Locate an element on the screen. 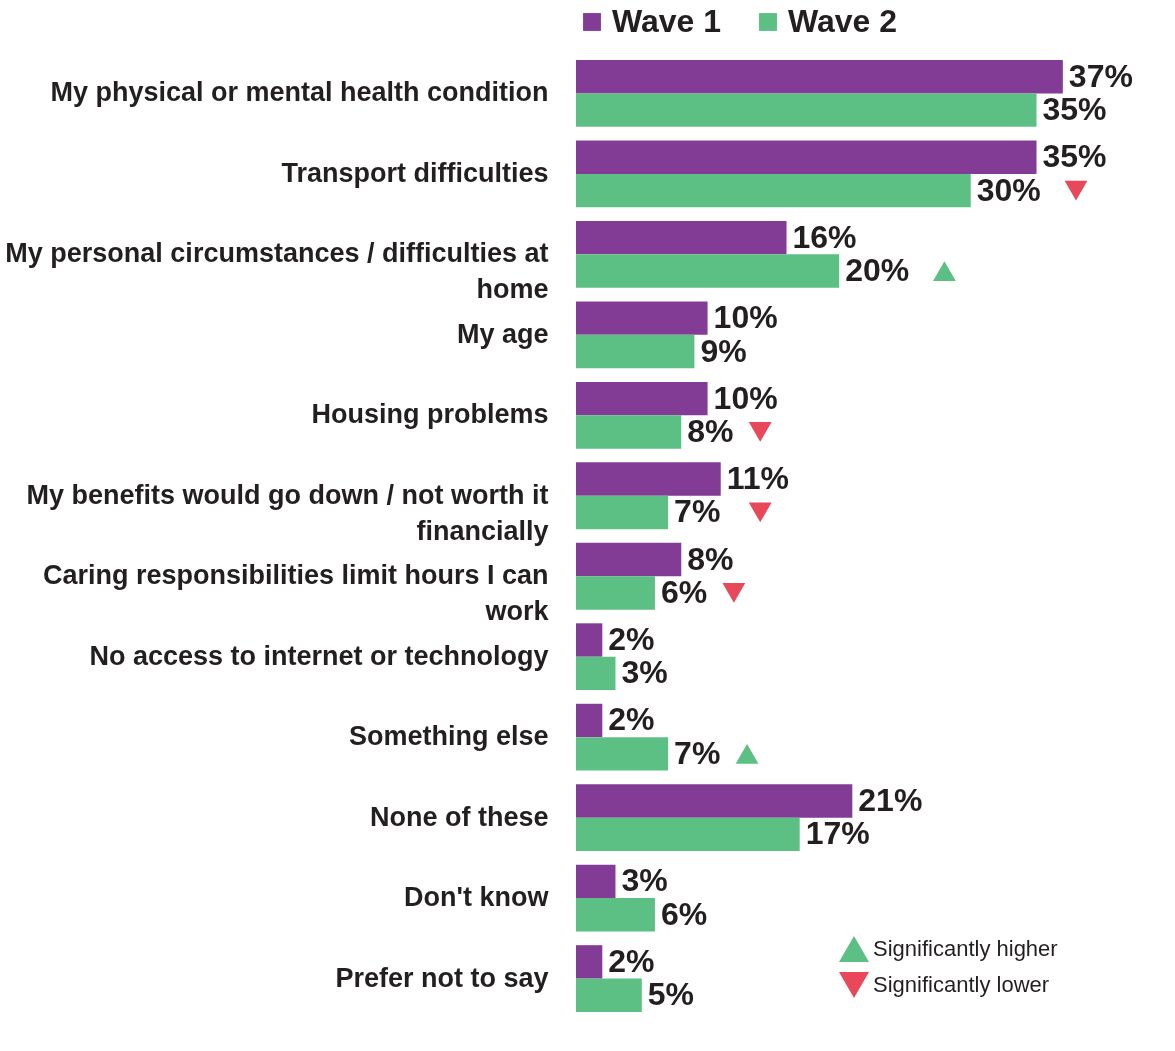 This screenshot has height=1051, width=1175. y-tick-label: My benefits would go down / not worth it financially is located at coordinates (287, 512).